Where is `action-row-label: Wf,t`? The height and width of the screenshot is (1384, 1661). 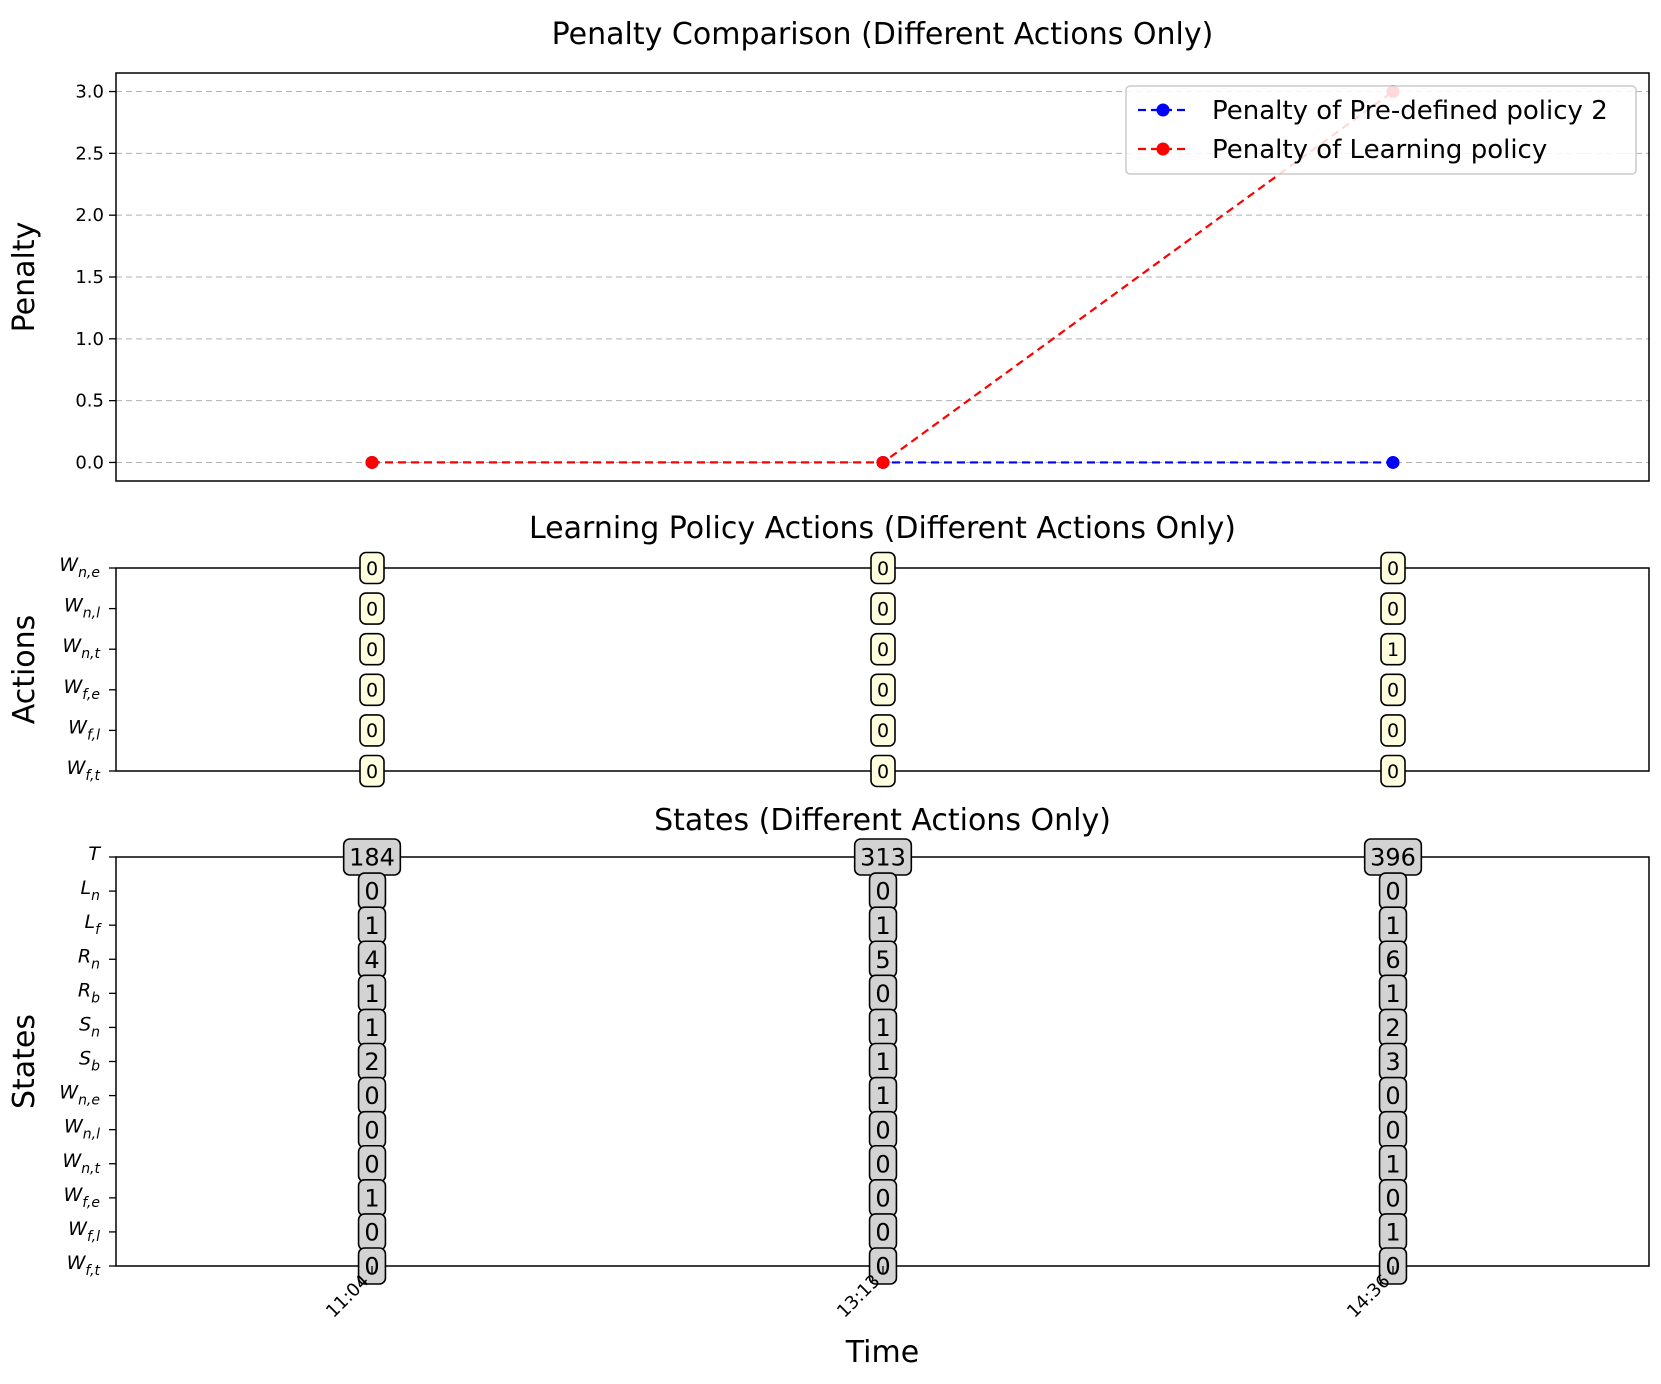
action-row-label: Wf,t is located at coordinates (84, 770).